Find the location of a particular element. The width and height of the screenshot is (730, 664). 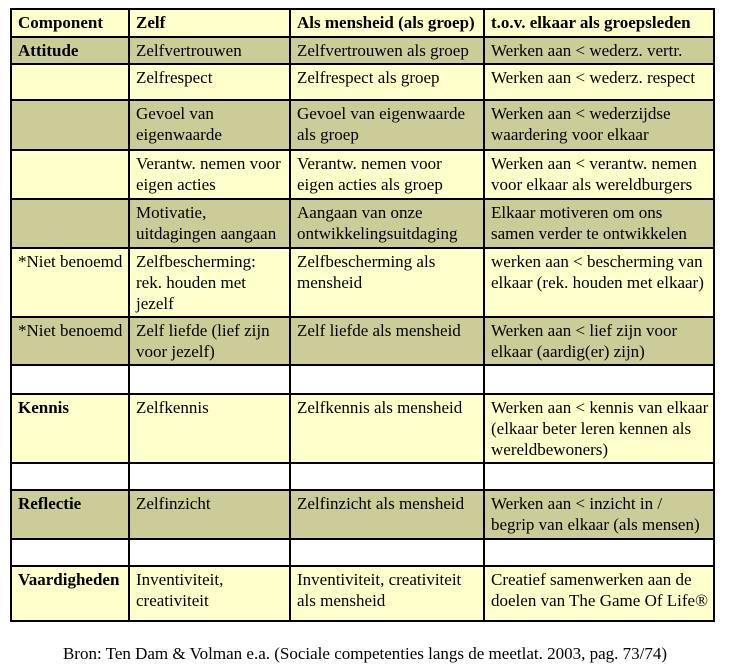

column-header-tov-elkaar: t.o.v. elkaar als groepsleden is located at coordinates (599, 23).